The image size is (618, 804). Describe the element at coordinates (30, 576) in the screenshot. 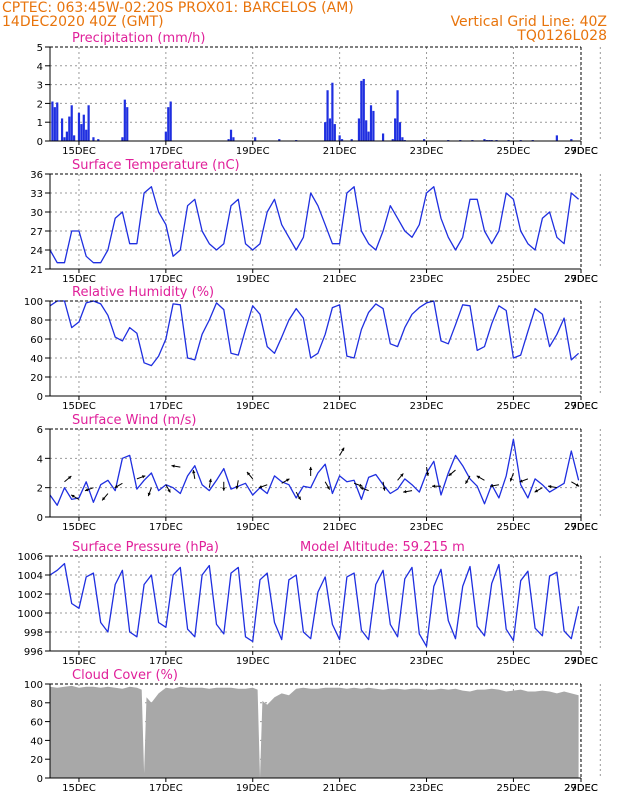

I see `ytick-label: 1004` at that location.